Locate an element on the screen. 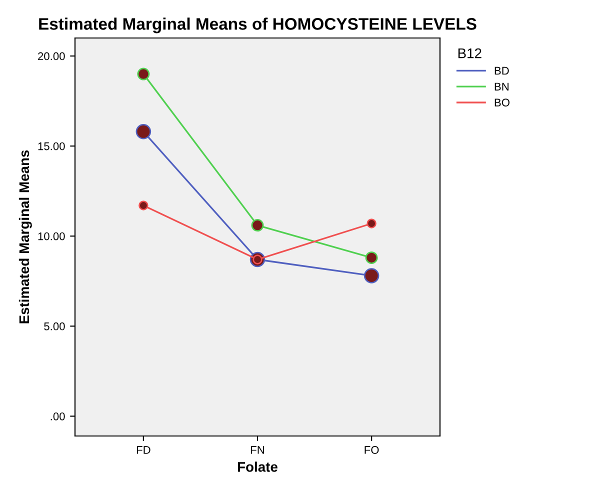  x-tick-label: FO is located at coordinates (371, 450).